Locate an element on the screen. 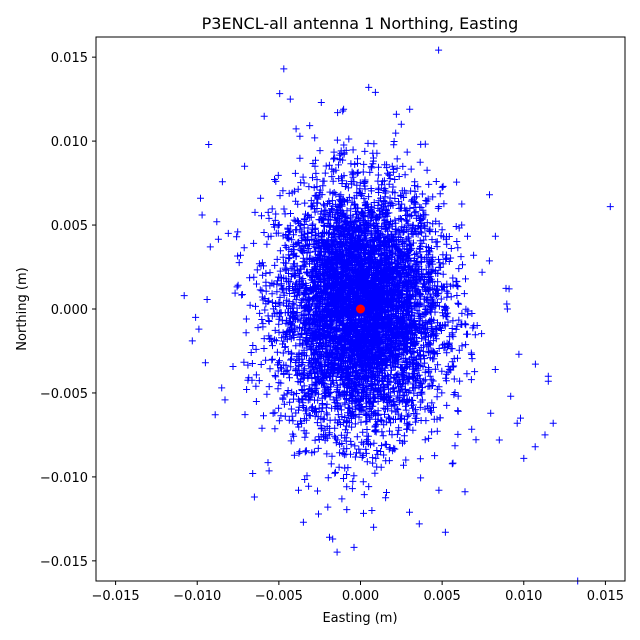  x-tick-label: −0.005 is located at coordinates (279, 596).